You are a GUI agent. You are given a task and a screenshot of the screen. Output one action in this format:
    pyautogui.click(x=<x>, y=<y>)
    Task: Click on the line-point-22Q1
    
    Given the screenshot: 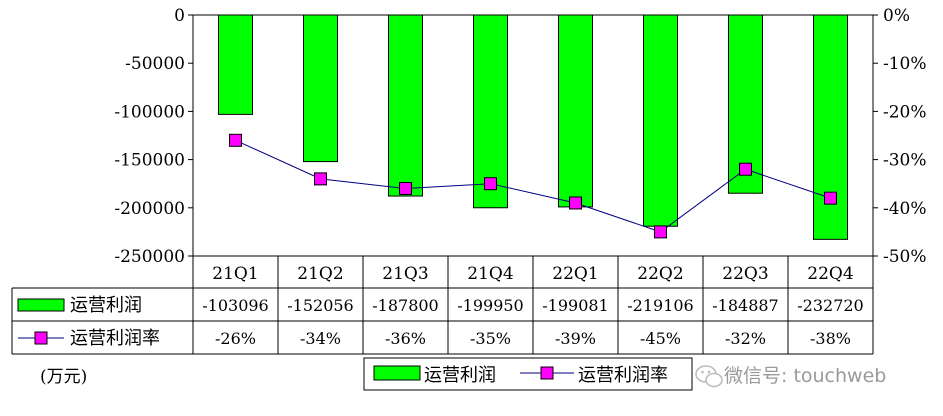 What is the action you would take?
    pyautogui.click(x=575, y=203)
    